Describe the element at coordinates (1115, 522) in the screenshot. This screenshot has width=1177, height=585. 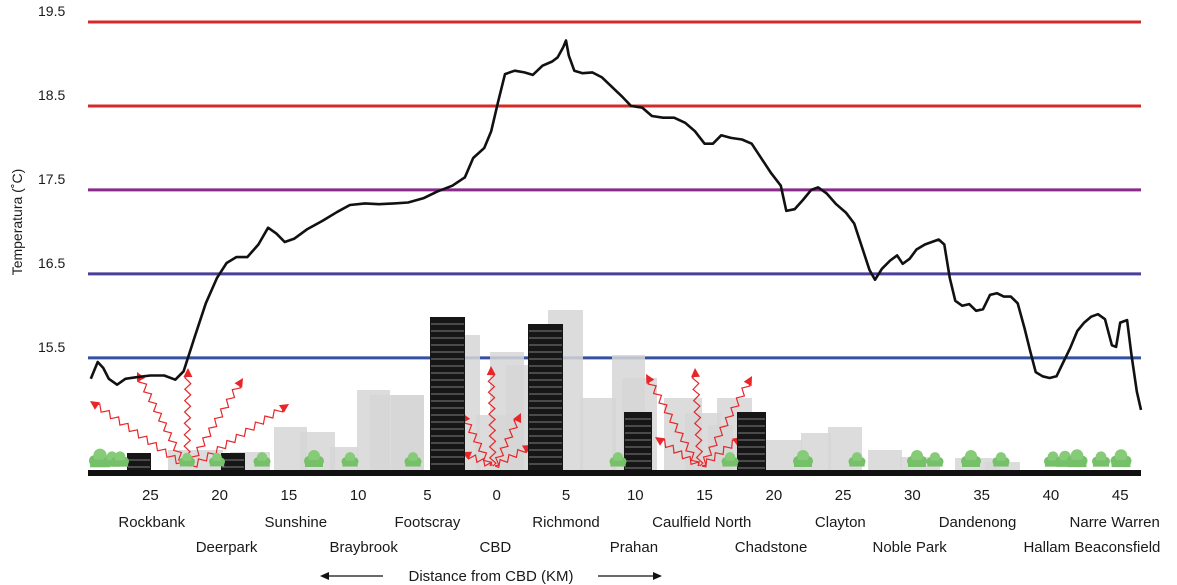
I see `place-label: Narre Warren` at that location.